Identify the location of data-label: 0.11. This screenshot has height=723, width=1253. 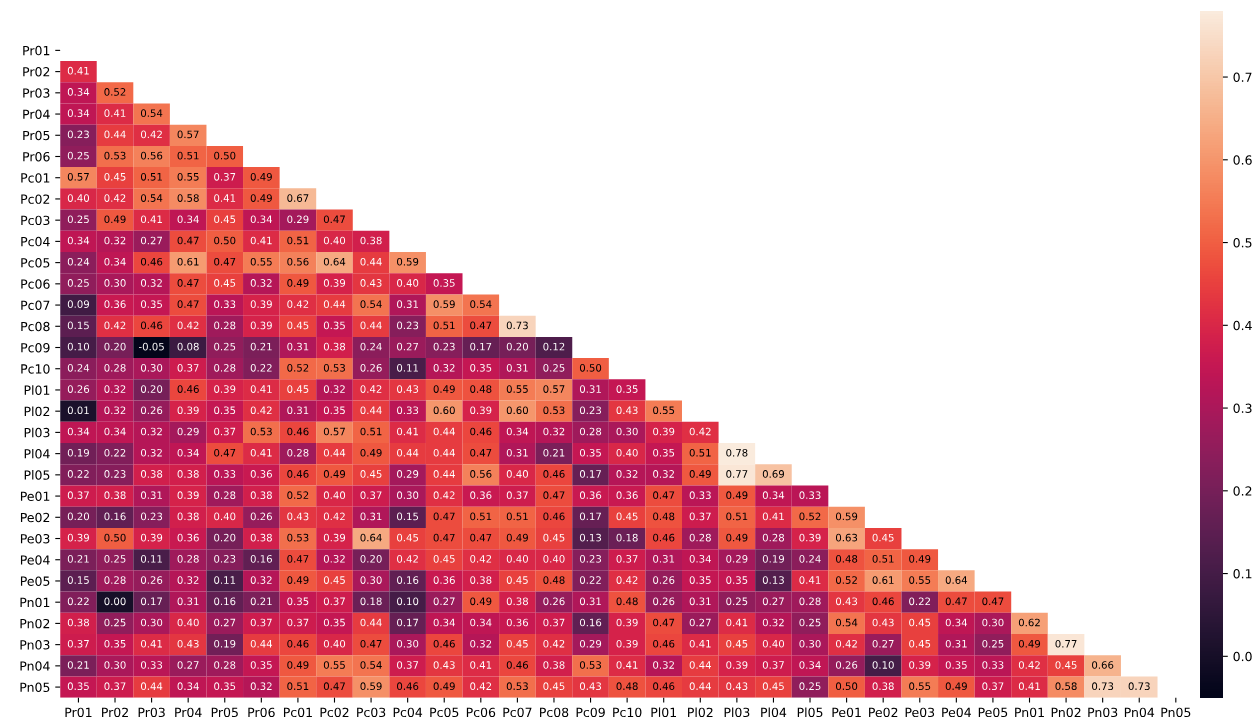
(407, 368).